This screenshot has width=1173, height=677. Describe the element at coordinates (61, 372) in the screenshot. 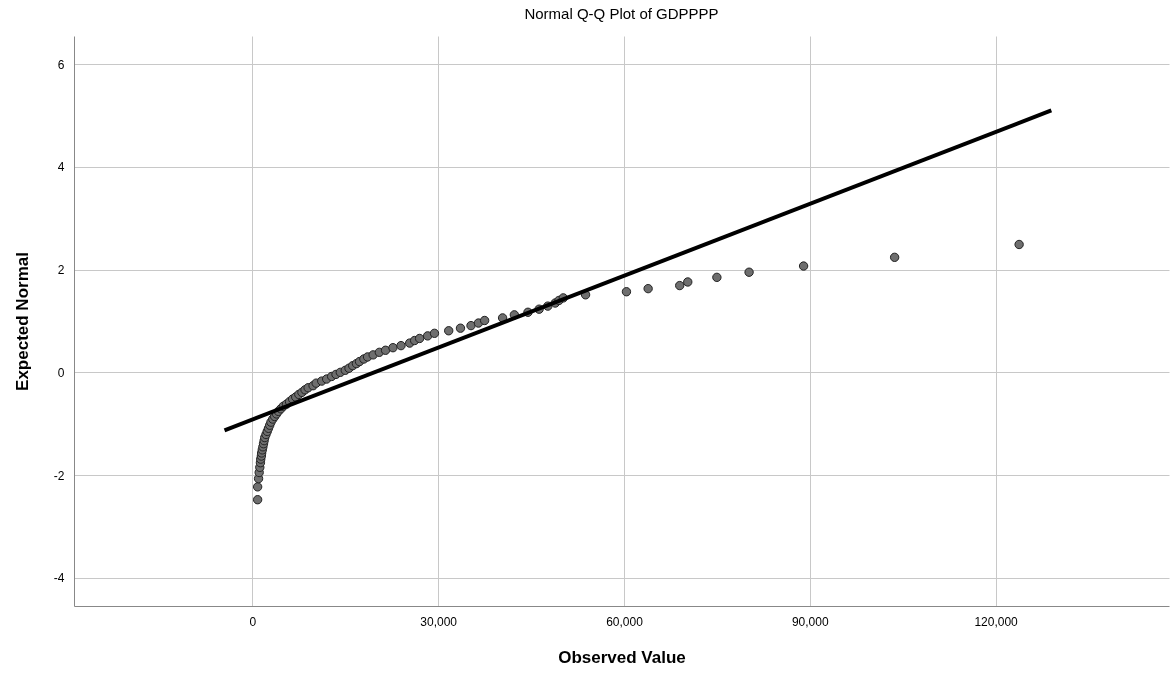

I see `y-tick-label: 0` at that location.